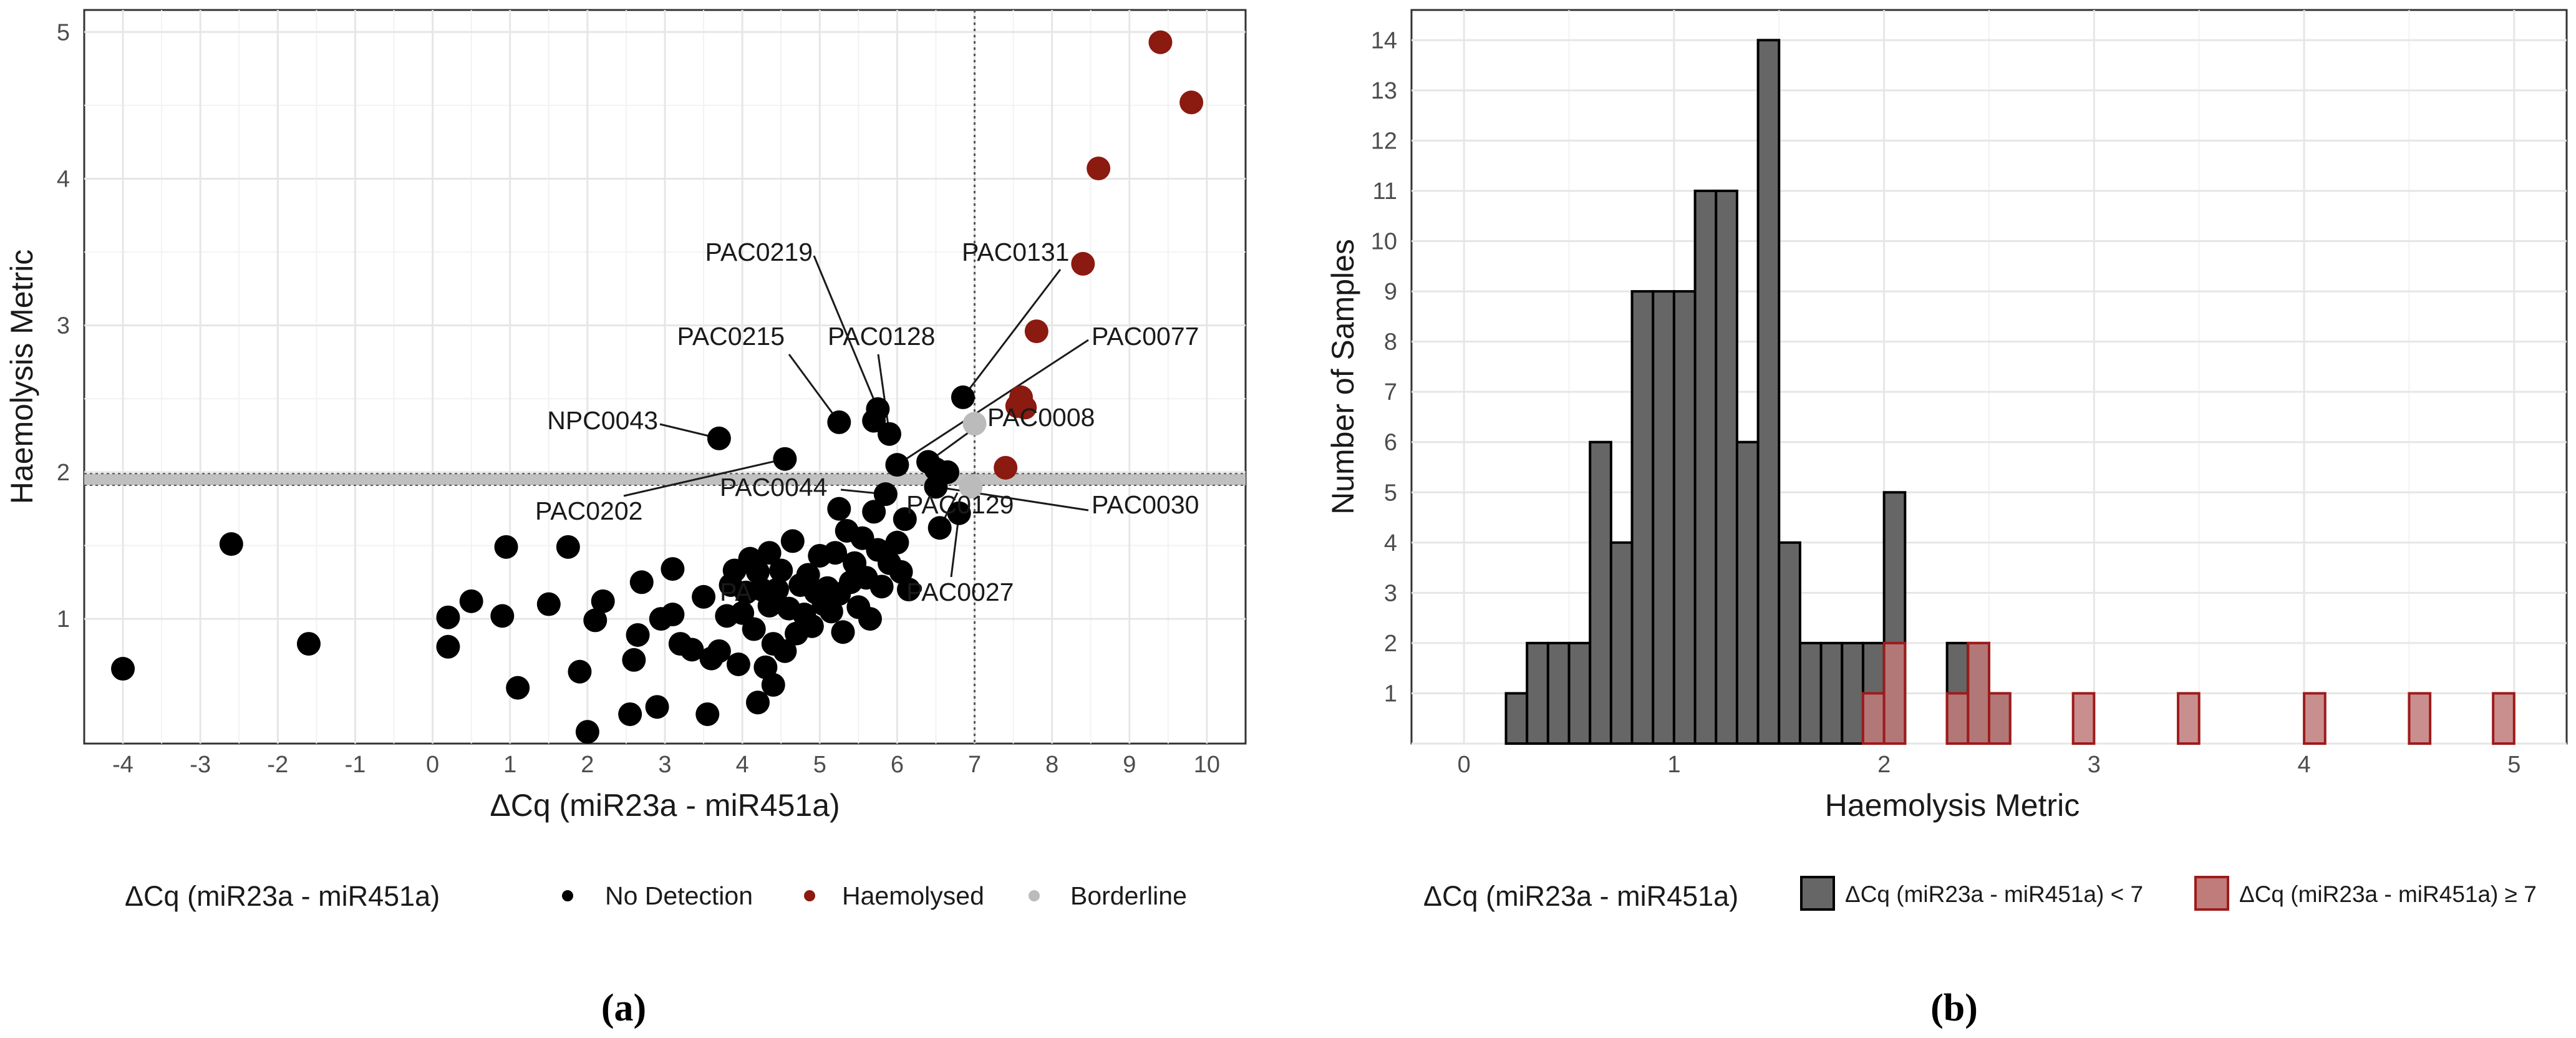 The width and height of the screenshot is (2576, 1038). Describe the element at coordinates (2388, 894) in the screenshot. I see `legend-label-over-7: ΔCq (miR23a - miR451a) ≥ 7` at that location.